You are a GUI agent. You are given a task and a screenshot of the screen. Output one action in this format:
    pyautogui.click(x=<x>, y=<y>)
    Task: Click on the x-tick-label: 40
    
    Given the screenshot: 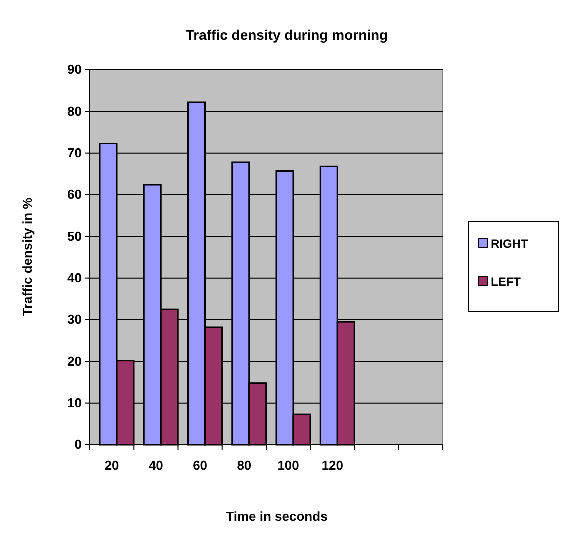 What is the action you would take?
    pyautogui.click(x=156, y=465)
    